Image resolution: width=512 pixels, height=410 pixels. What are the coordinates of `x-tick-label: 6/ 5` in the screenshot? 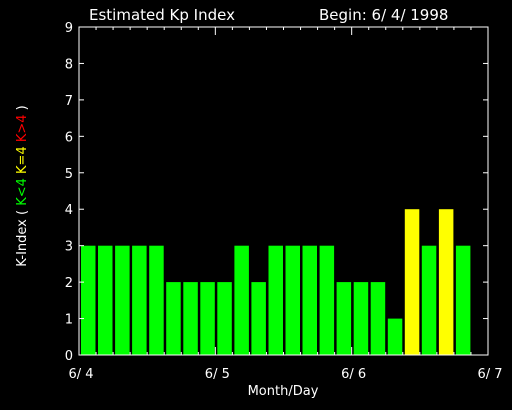 It's located at (217, 374).